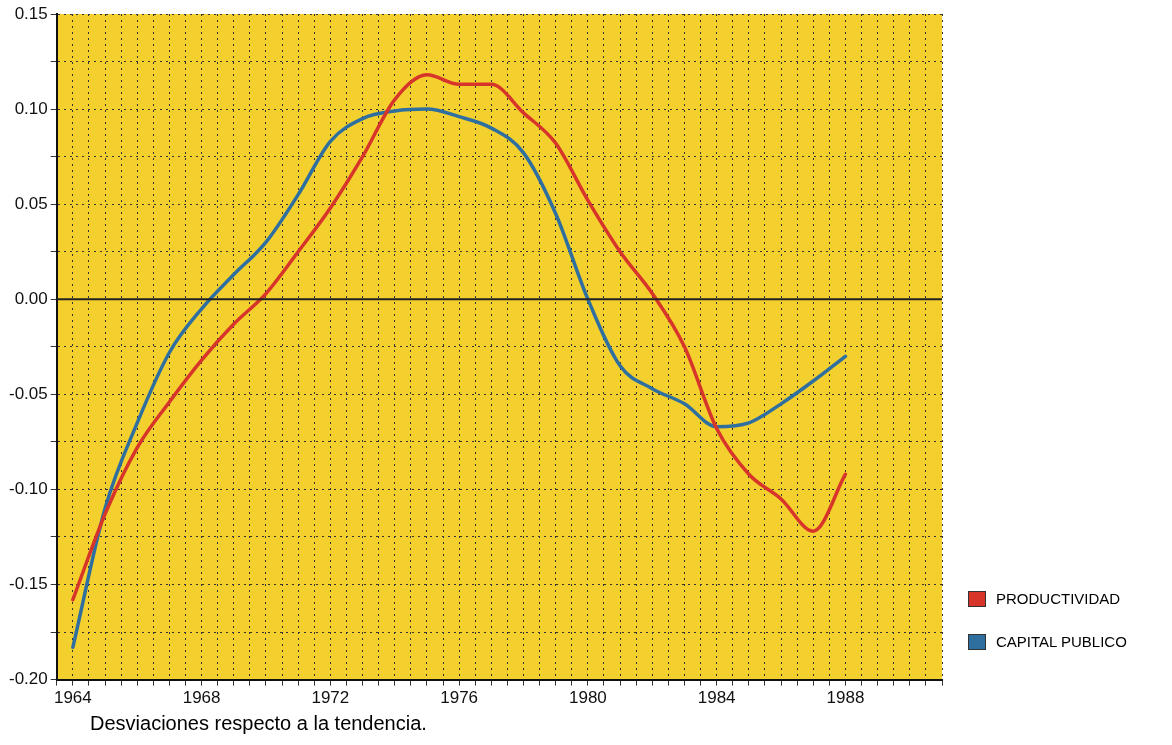 The width and height of the screenshot is (1172, 745). What do you see at coordinates (31, 298) in the screenshot?
I see `y-tick-label: 0.00` at bounding box center [31, 298].